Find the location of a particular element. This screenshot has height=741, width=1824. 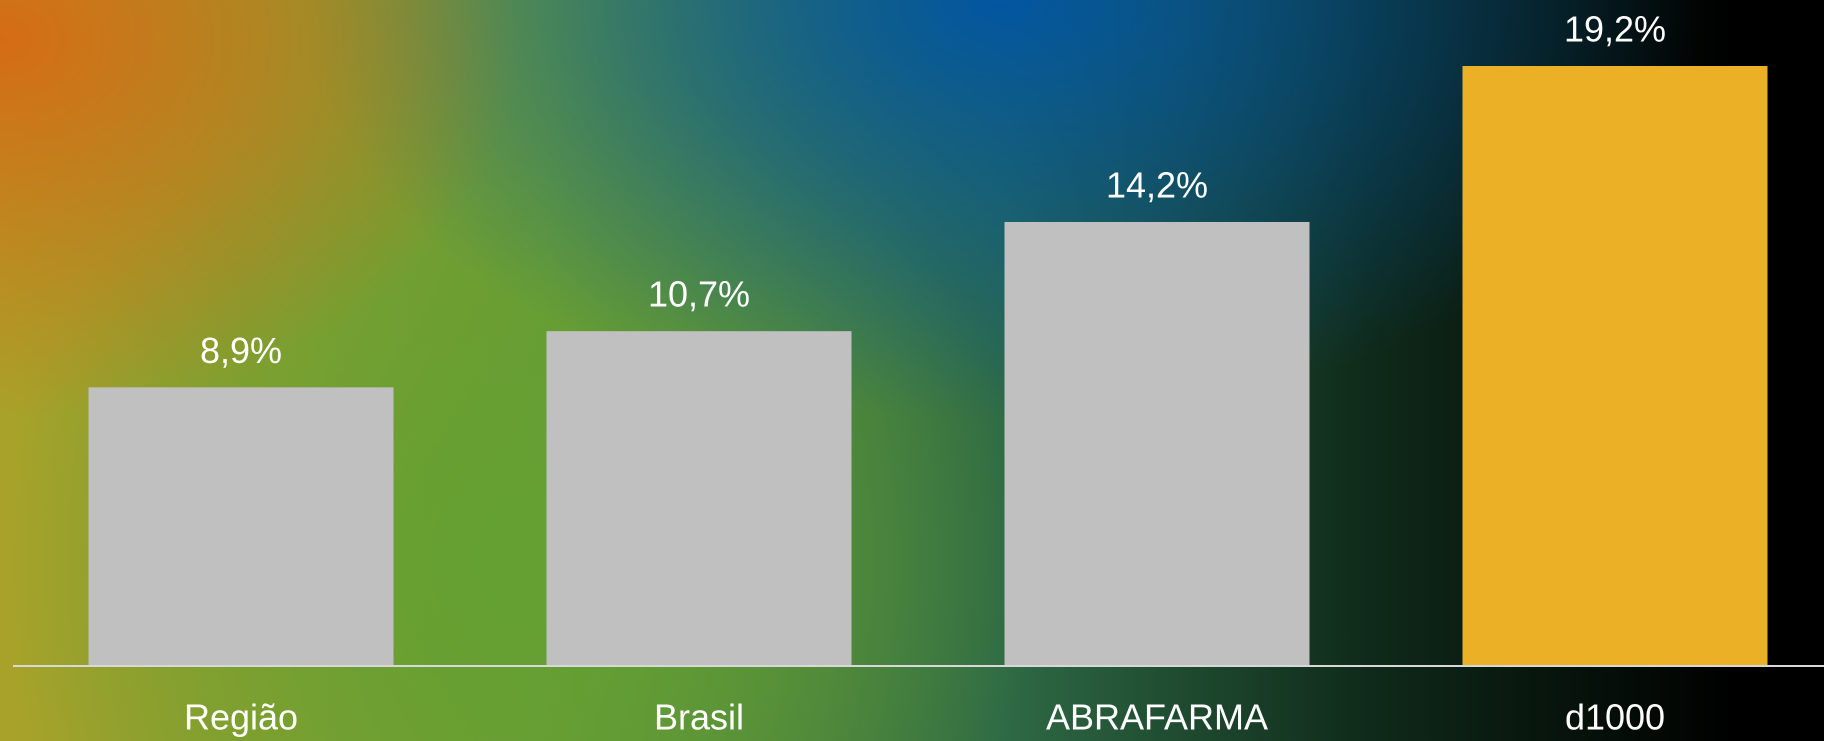

value-label: 8,9% is located at coordinates (241, 350).